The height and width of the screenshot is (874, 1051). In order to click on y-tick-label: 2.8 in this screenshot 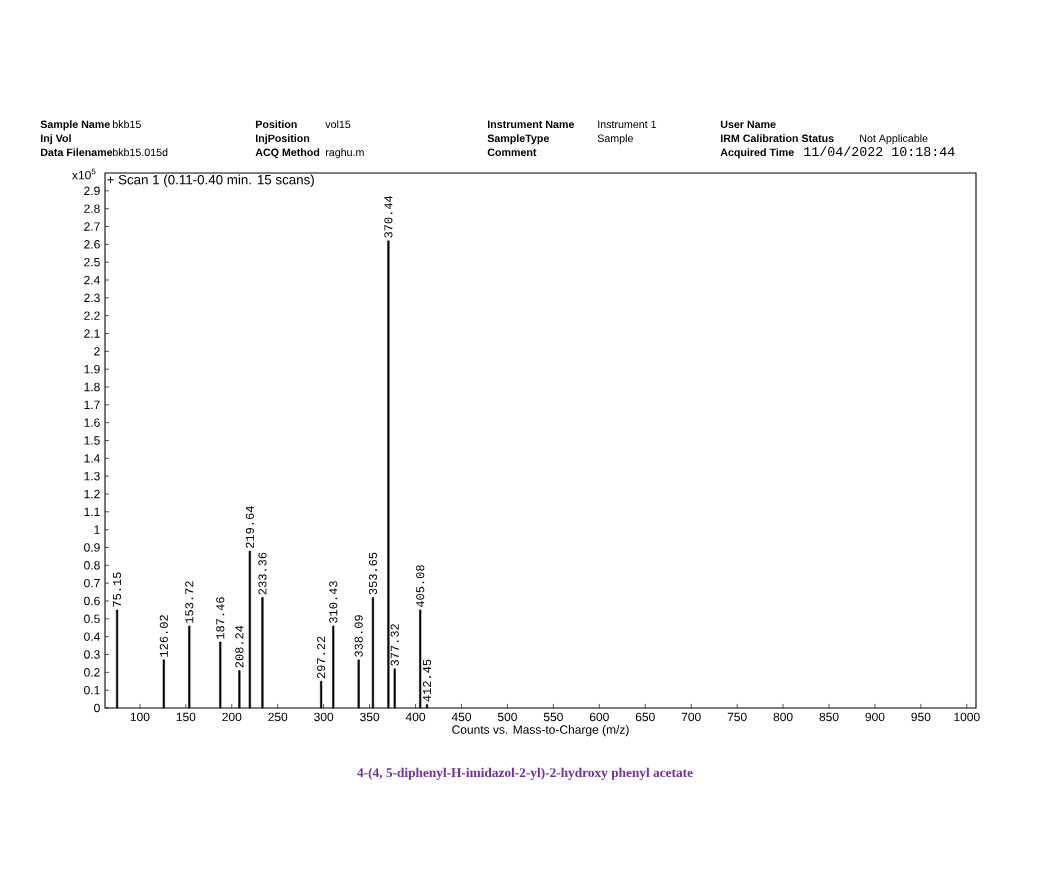, I will do `click(92, 208)`.